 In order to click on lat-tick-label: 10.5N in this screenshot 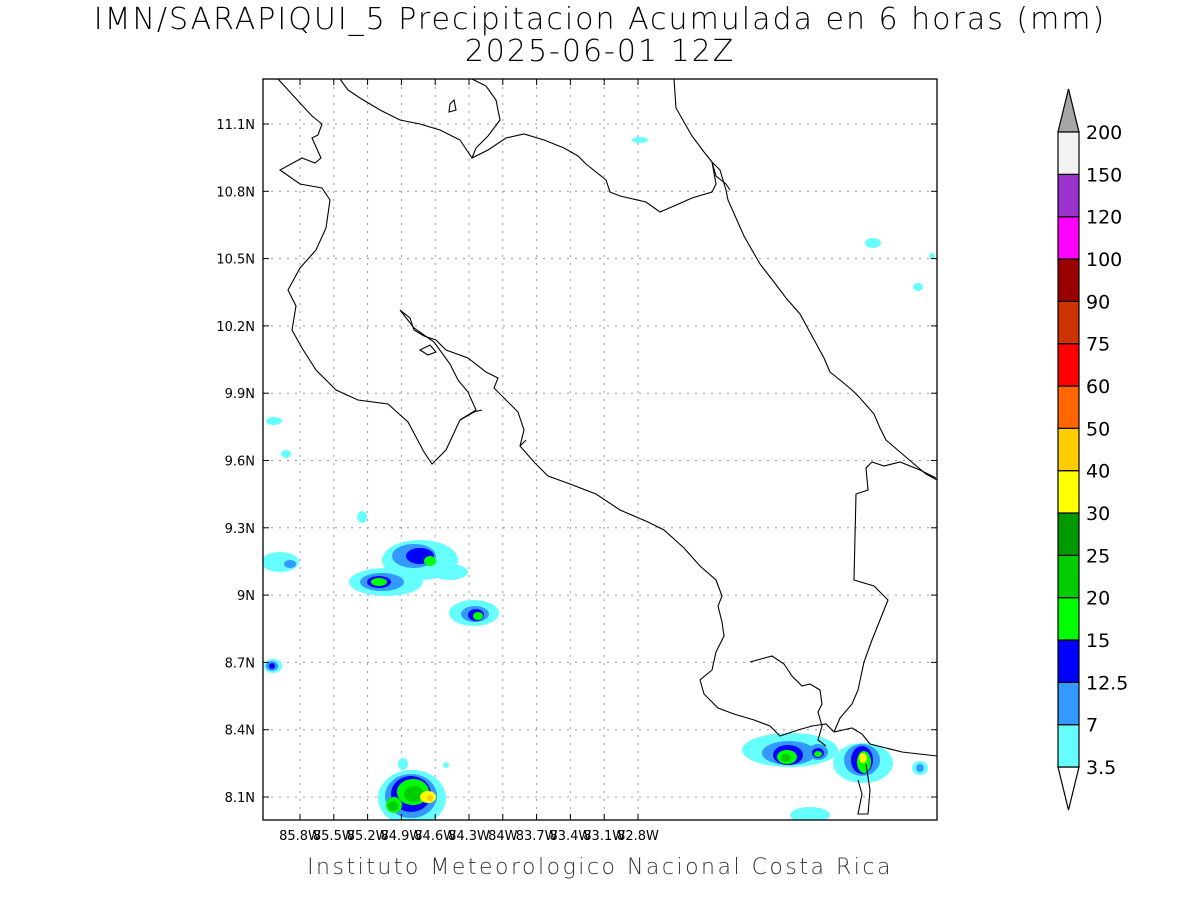, I will do `click(235, 260)`.